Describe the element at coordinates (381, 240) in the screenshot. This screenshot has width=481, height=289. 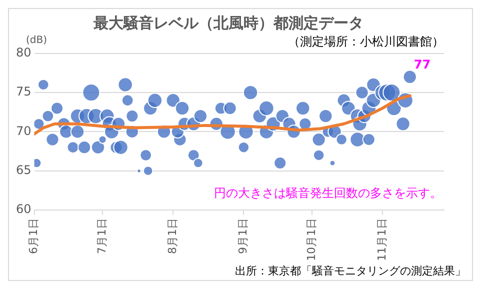
I see `x-tick-label: 11月1日` at that location.